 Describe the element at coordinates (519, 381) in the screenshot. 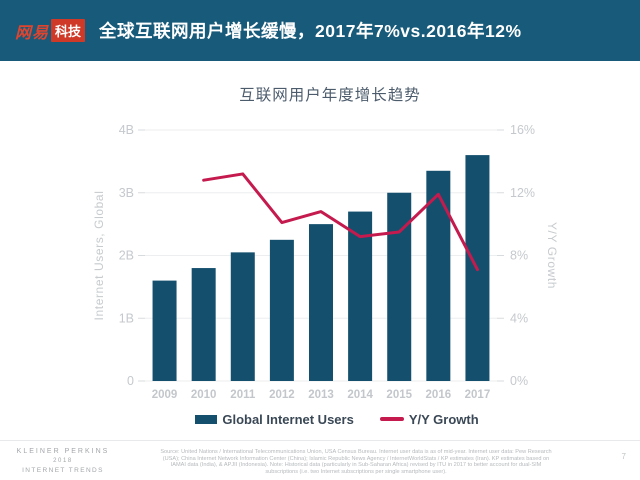

I see `right-axis-tick: 0%` at that location.